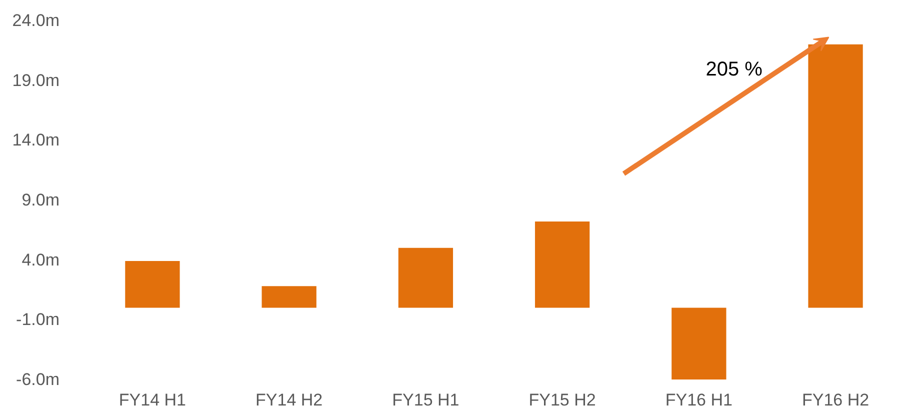 The image size is (922, 419). Describe the element at coordinates (698, 400) in the screenshot. I see `x-tick-label: FY16 H1` at that location.